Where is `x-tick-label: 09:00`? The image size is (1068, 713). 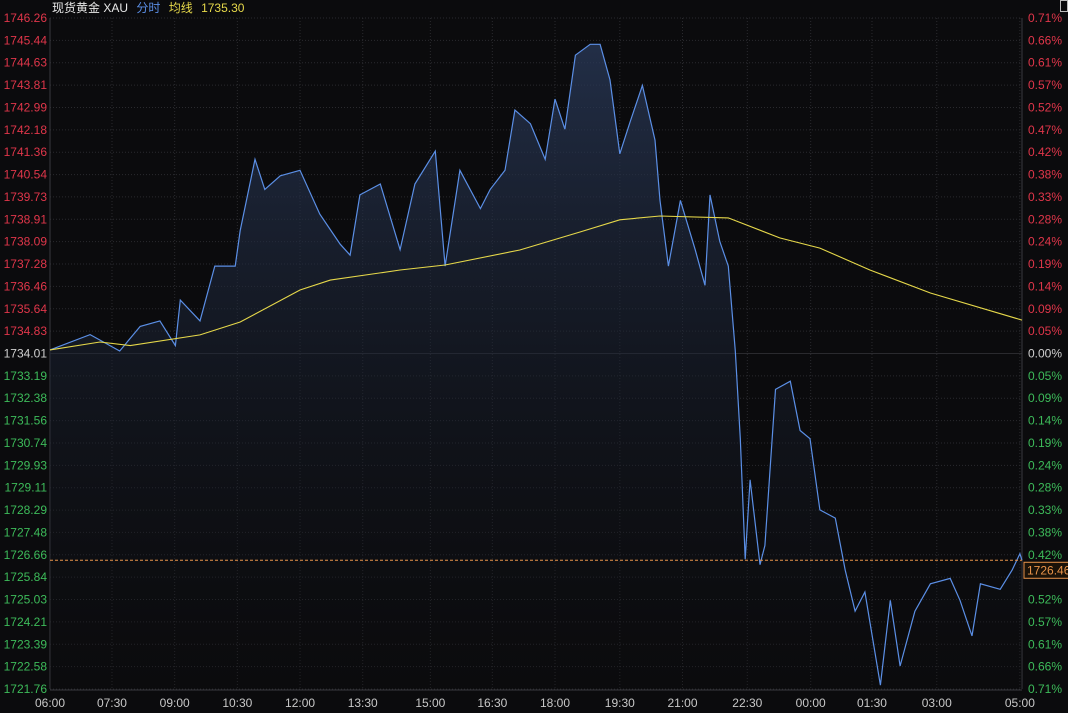 x-tick-label: 09:00 is located at coordinates (175, 703).